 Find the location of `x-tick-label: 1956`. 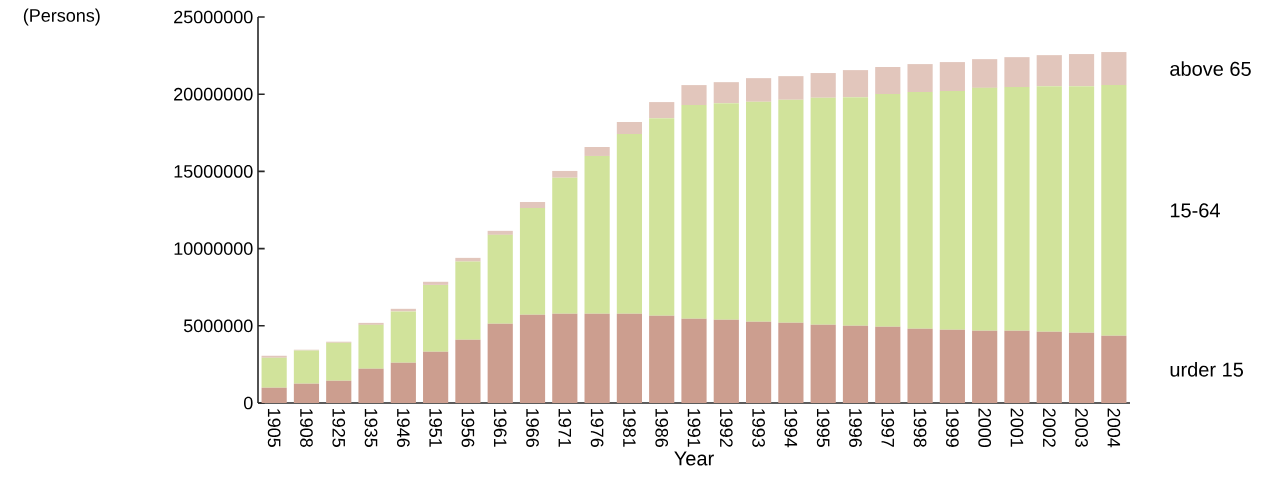

x-tick-label: 1956 is located at coordinates (468, 428).